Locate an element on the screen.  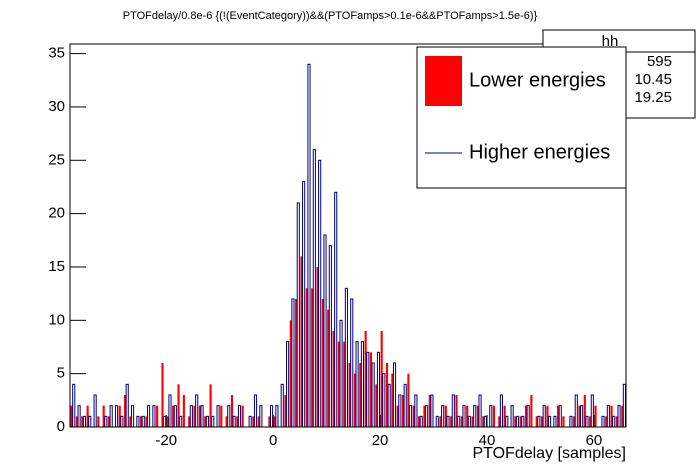
y-tick-label: 20 is located at coordinates (56, 213).